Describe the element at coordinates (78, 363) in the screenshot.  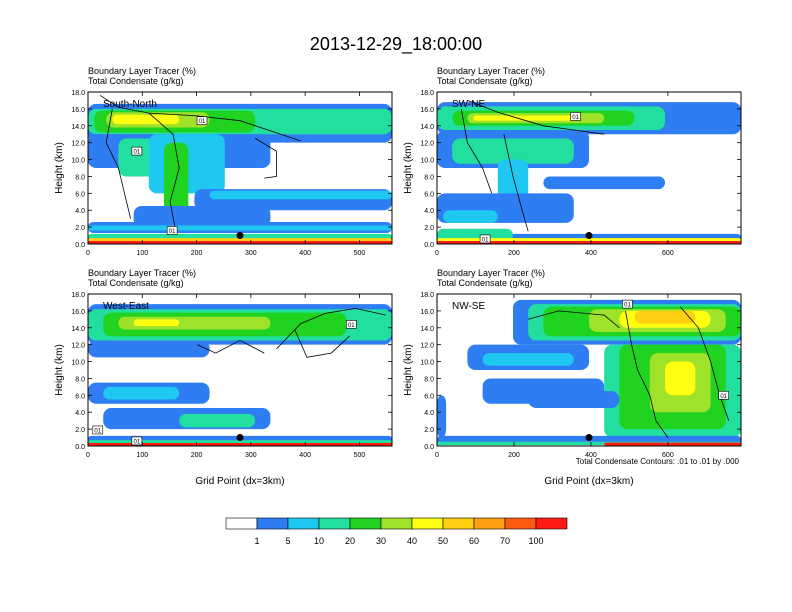
I see `y-tick-label: 10.0` at that location.